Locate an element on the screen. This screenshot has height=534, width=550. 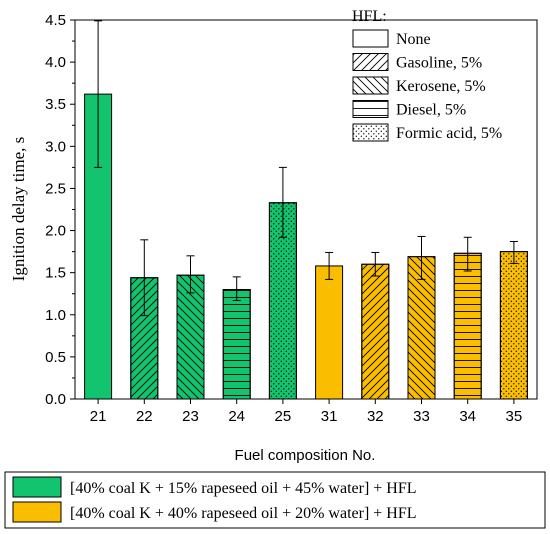
y-tick-label-3.5: 3.5 is located at coordinates (55, 104).